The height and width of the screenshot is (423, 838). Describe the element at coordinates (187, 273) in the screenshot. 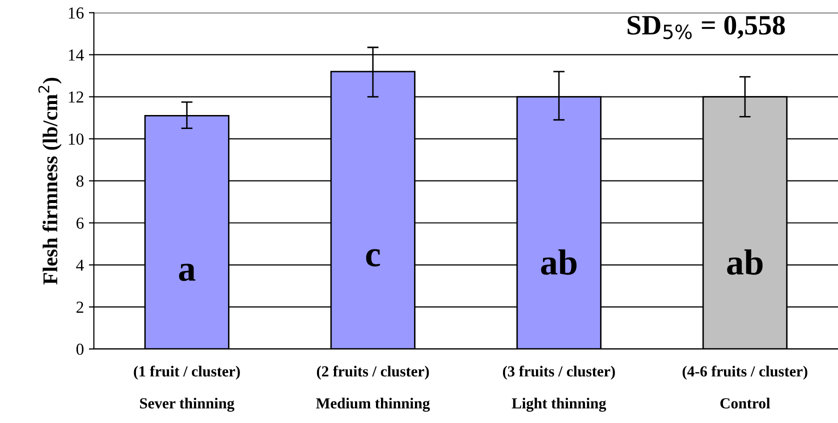

I see `data-label: a` at that location.